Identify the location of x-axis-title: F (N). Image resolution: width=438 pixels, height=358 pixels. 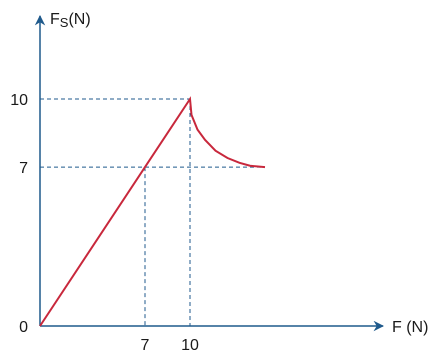
(410, 327).